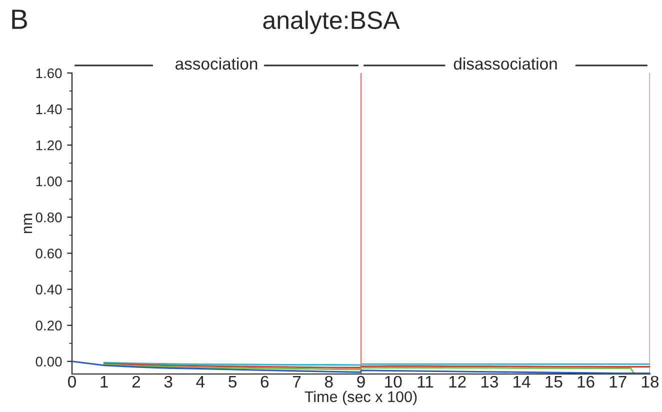 The height and width of the screenshot is (412, 662). Describe the element at coordinates (489, 382) in the screenshot. I see `x-tick-label: 13` at that location.